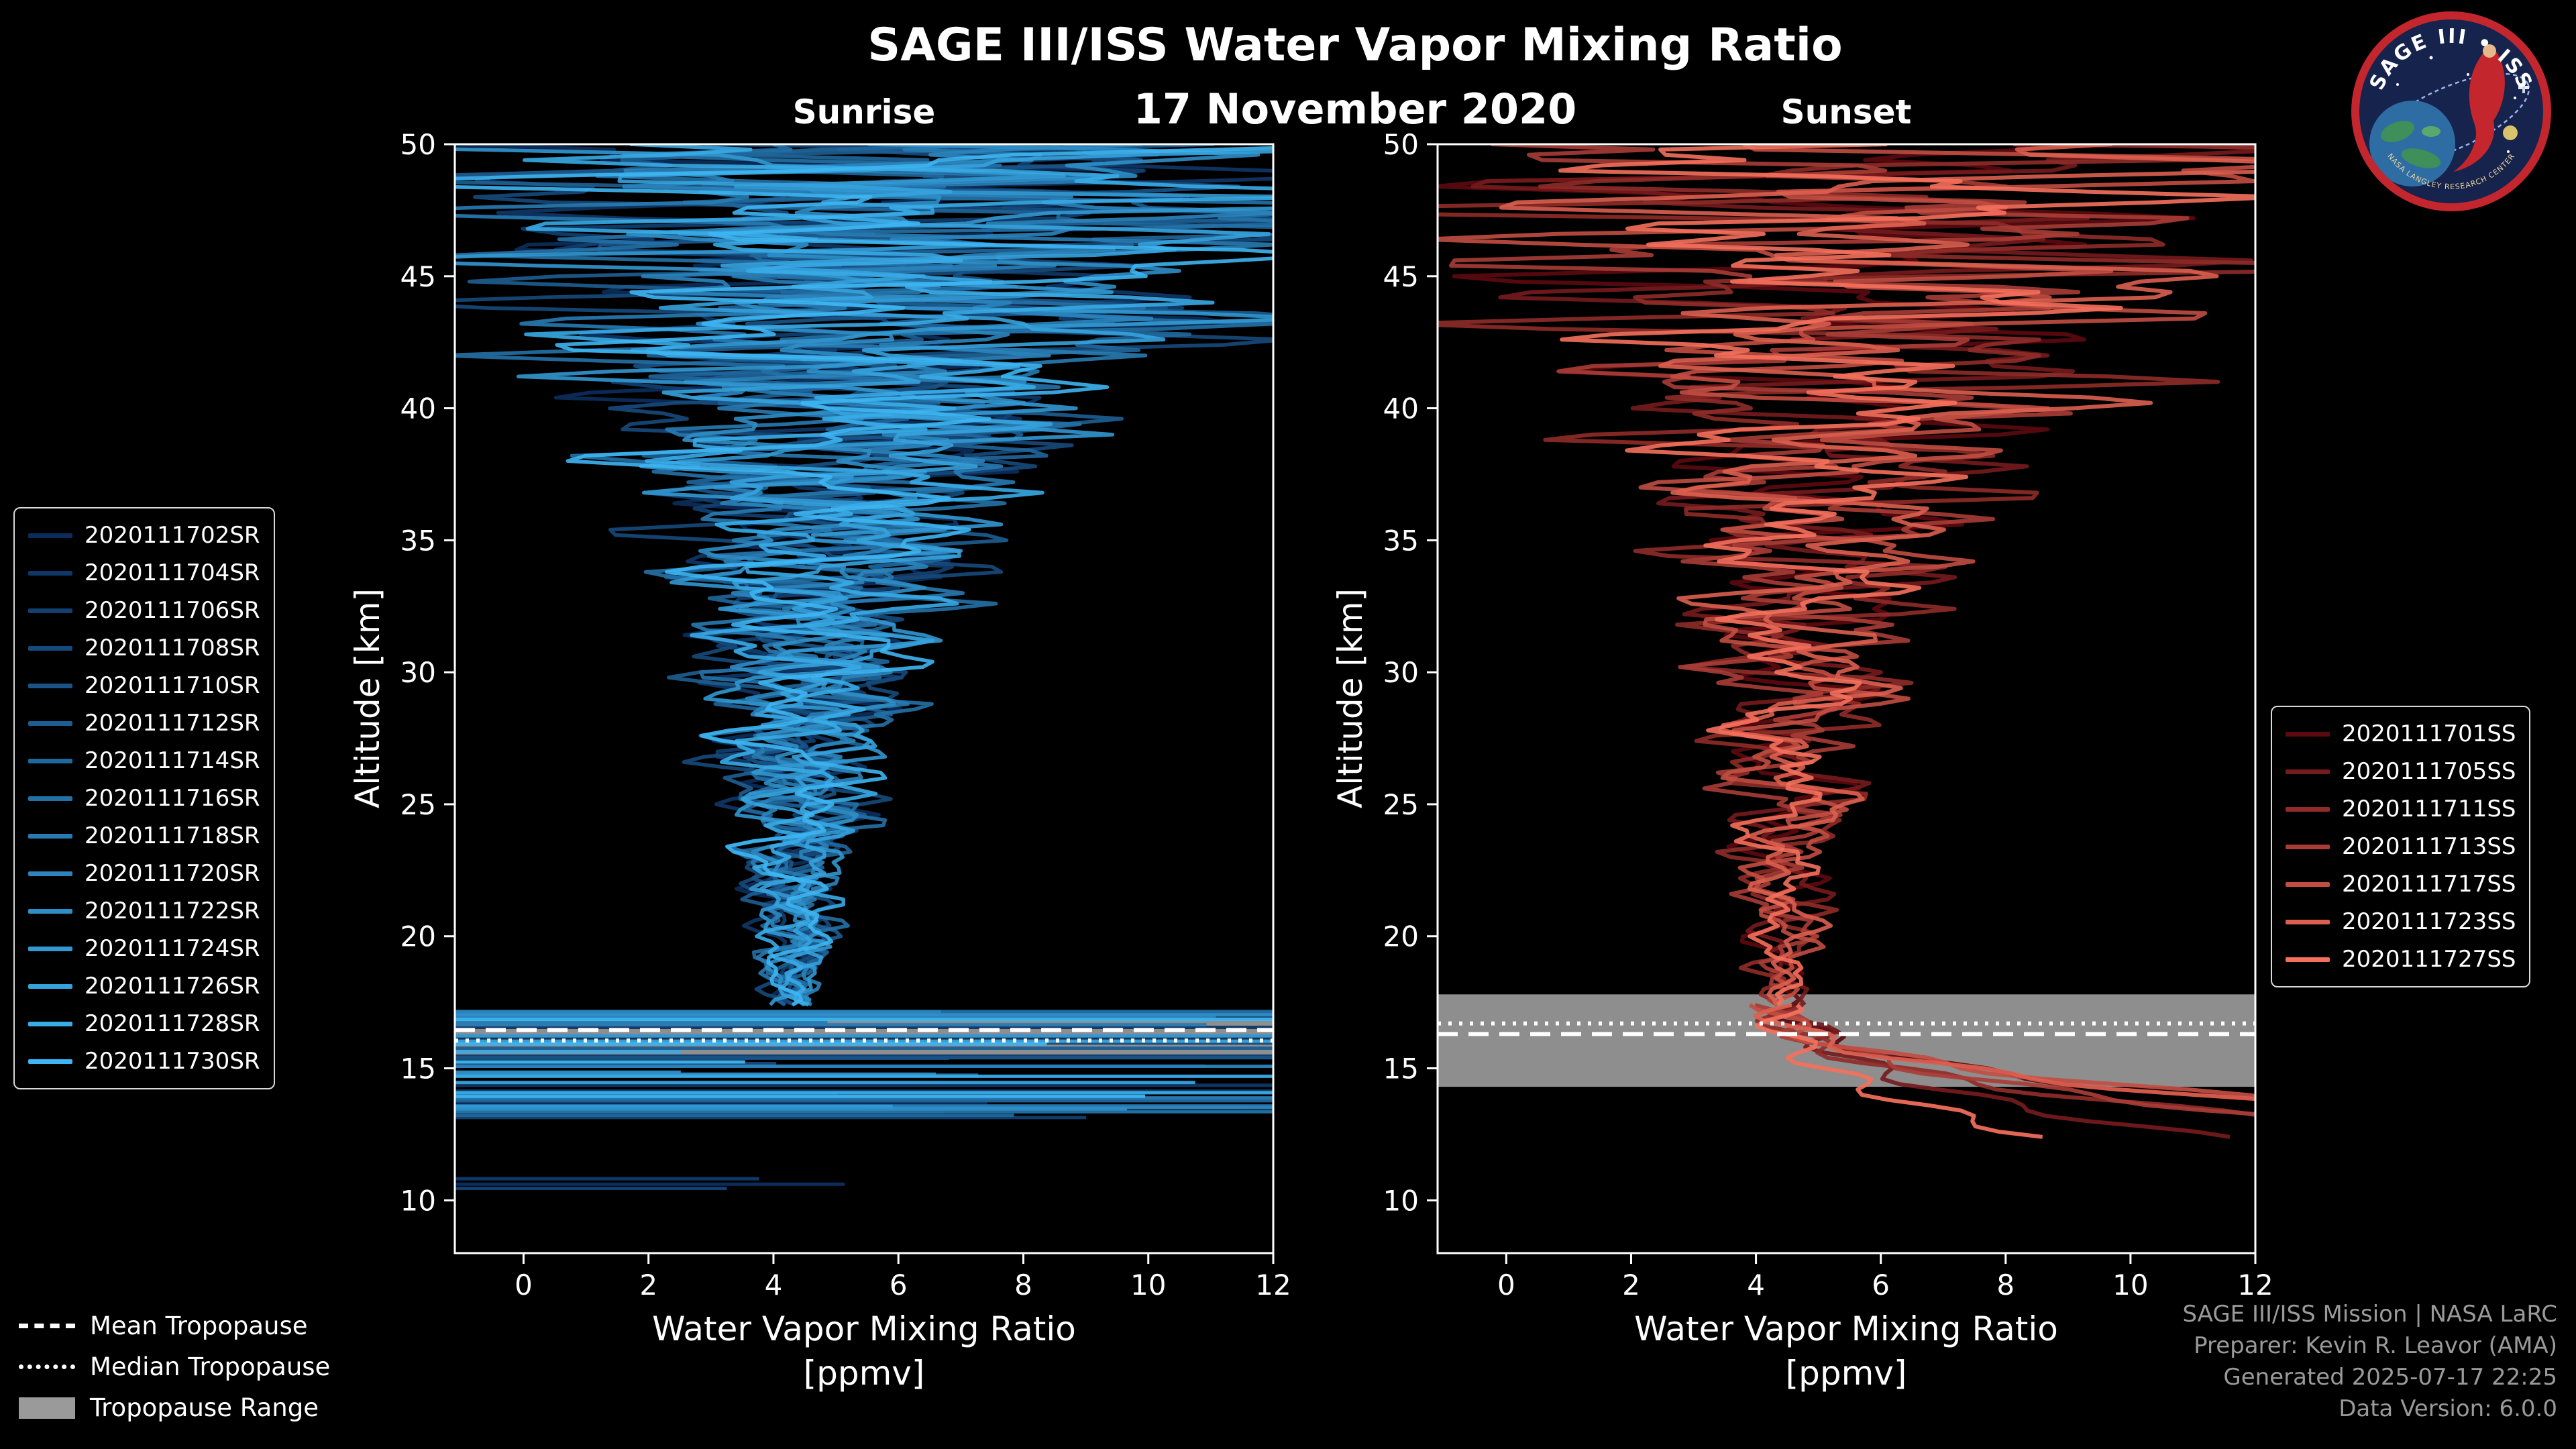 The height and width of the screenshot is (1449, 2576). Describe the element at coordinates (2429, 771) in the screenshot. I see `legend-label: 2020111705SS` at that location.